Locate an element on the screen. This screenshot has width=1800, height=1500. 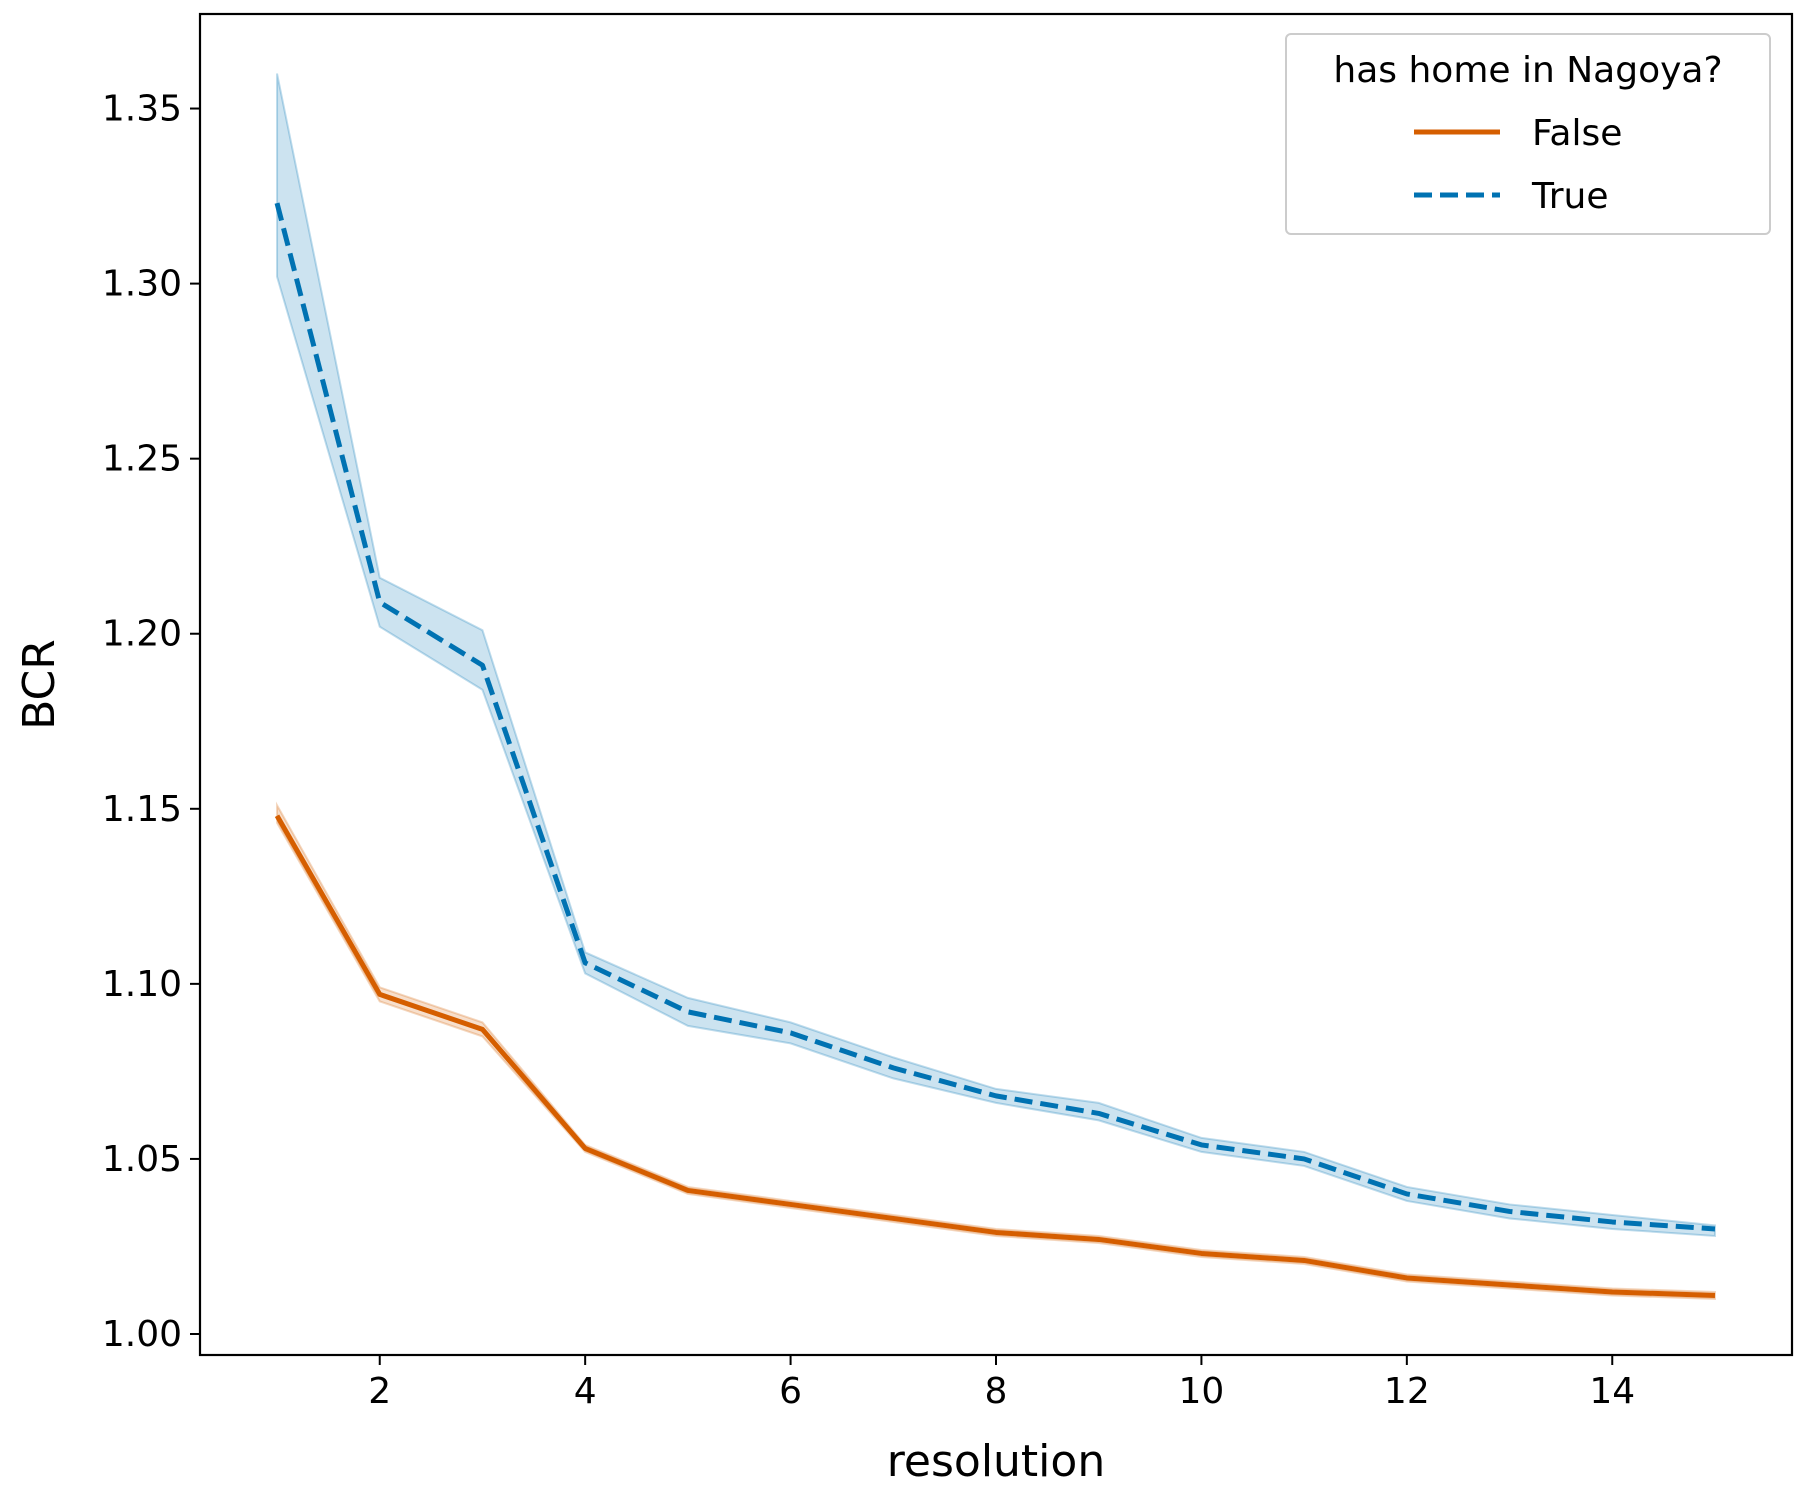
legend-label-true: True is located at coordinates (1569, 196).